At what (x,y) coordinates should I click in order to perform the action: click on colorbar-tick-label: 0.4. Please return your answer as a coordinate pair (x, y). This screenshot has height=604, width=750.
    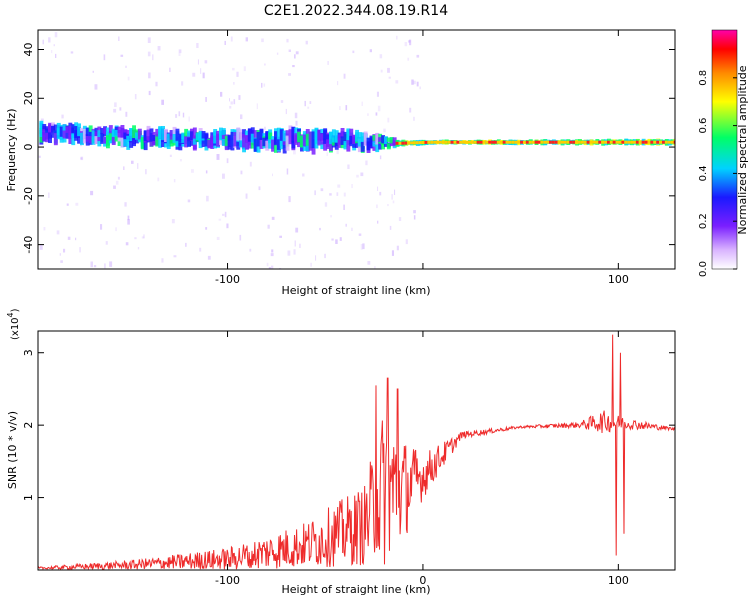
    Looking at the image, I should click on (703, 173).